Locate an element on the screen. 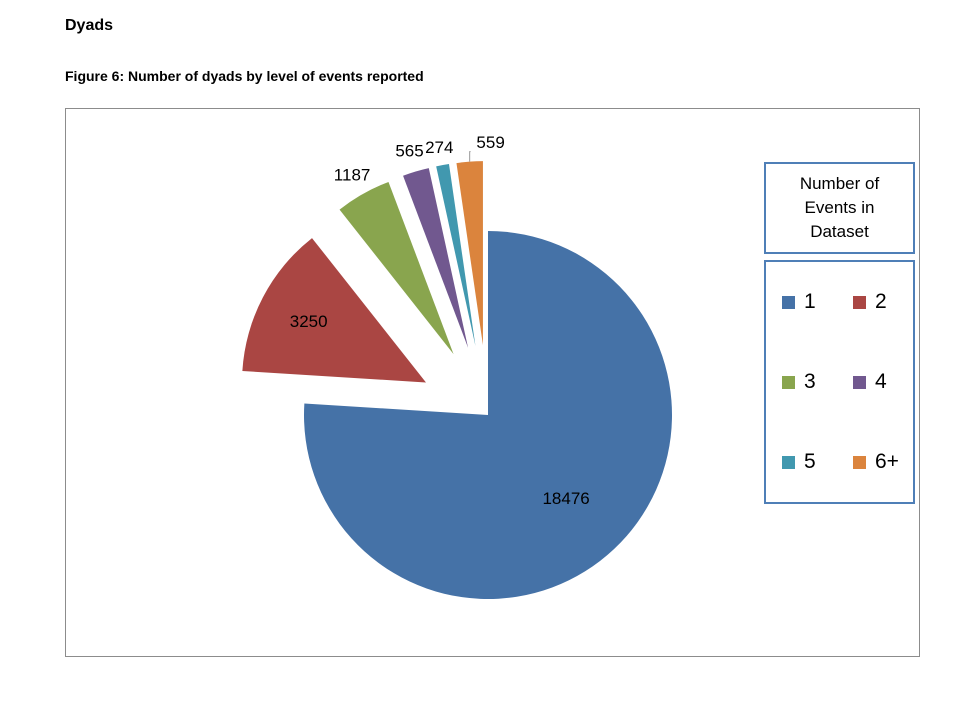 The width and height of the screenshot is (960, 720). legend: 1 2 3 4 5 6+ is located at coordinates (839, 382).